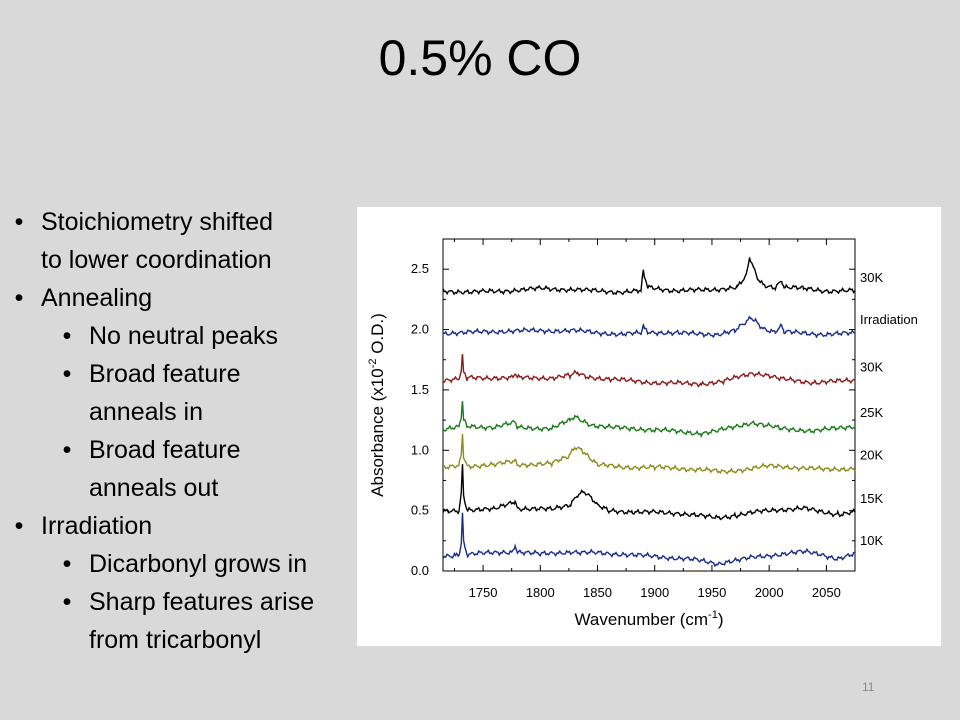  I want to click on bullet-item: • No neutral peaks, so click(184, 336).